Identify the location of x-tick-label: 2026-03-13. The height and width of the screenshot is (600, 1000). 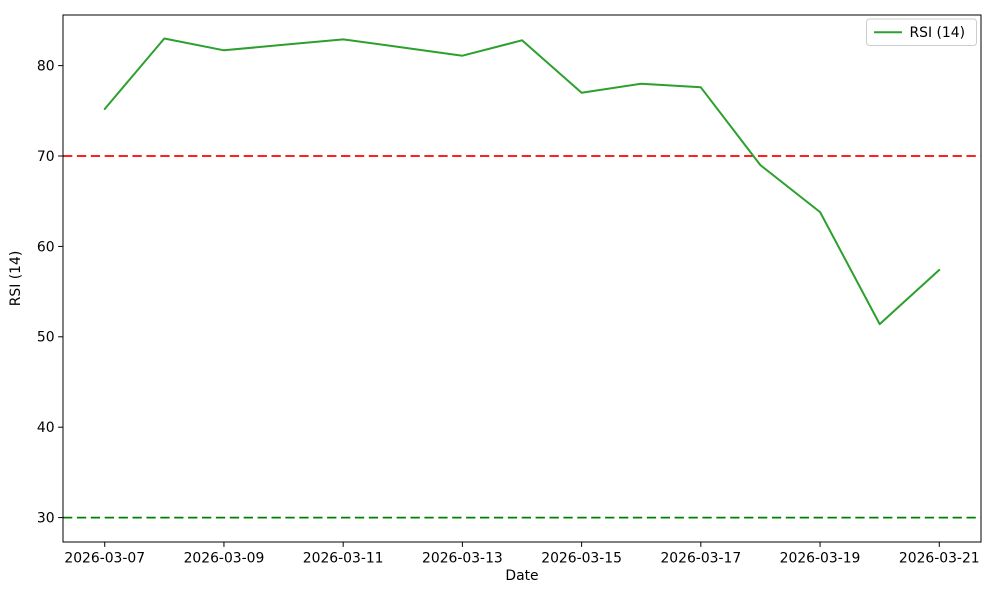
(462, 558).